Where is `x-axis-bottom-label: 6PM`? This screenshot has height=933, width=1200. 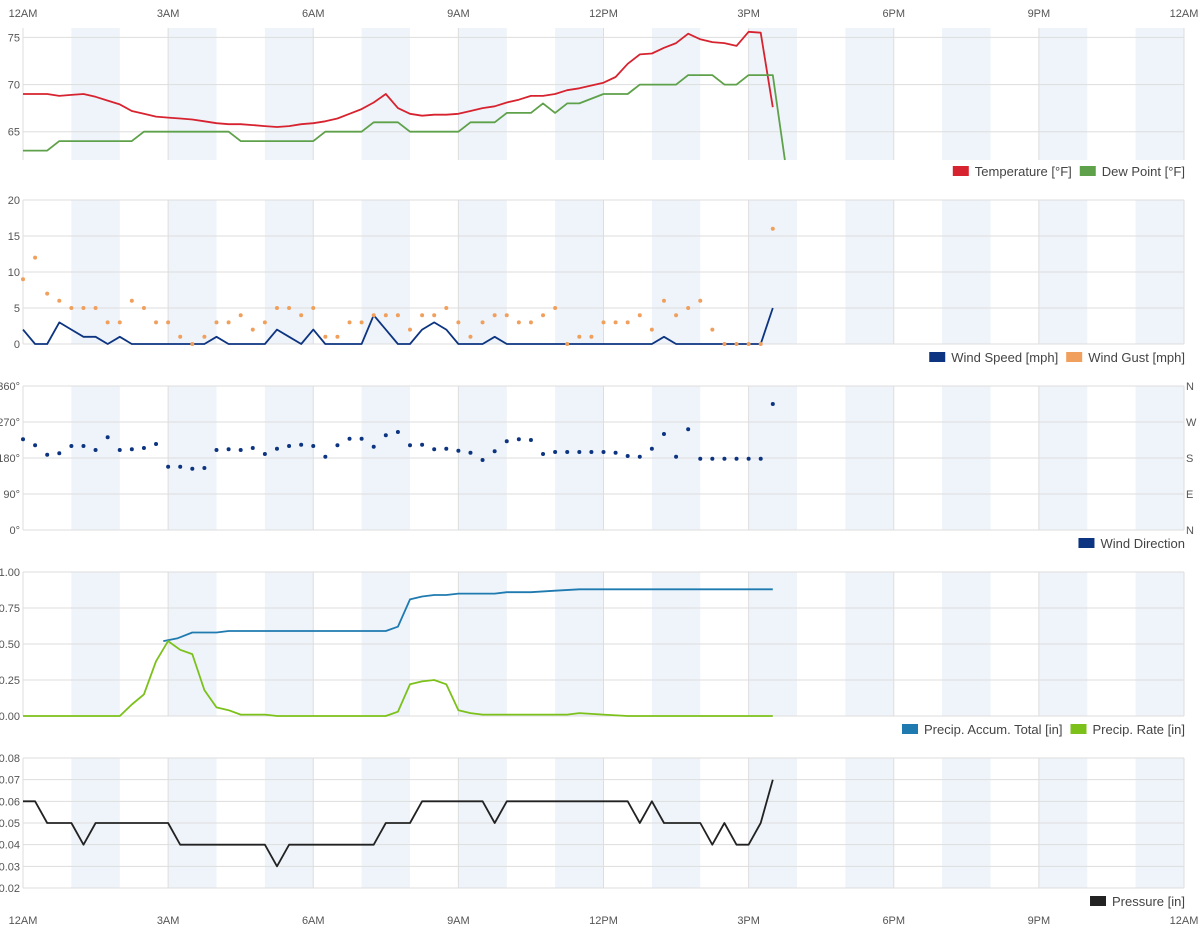
x-axis-bottom-label: 6PM is located at coordinates (893, 921).